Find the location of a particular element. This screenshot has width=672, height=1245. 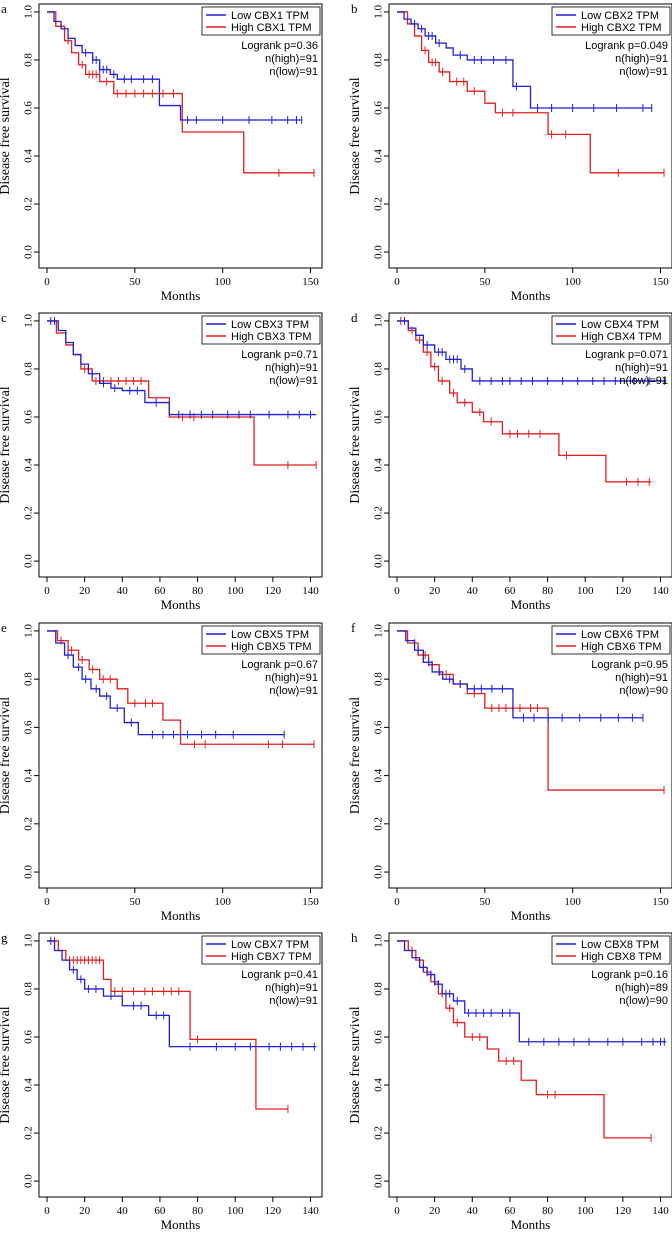

logrank-pvalue: Logrank p=0.16 is located at coordinates (629, 975).